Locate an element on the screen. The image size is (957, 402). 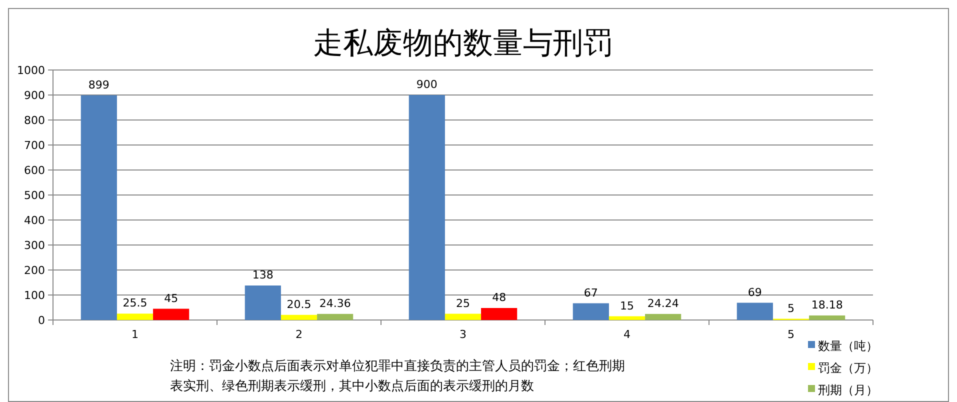
y-tick-label: 700 is located at coordinates (34, 145).